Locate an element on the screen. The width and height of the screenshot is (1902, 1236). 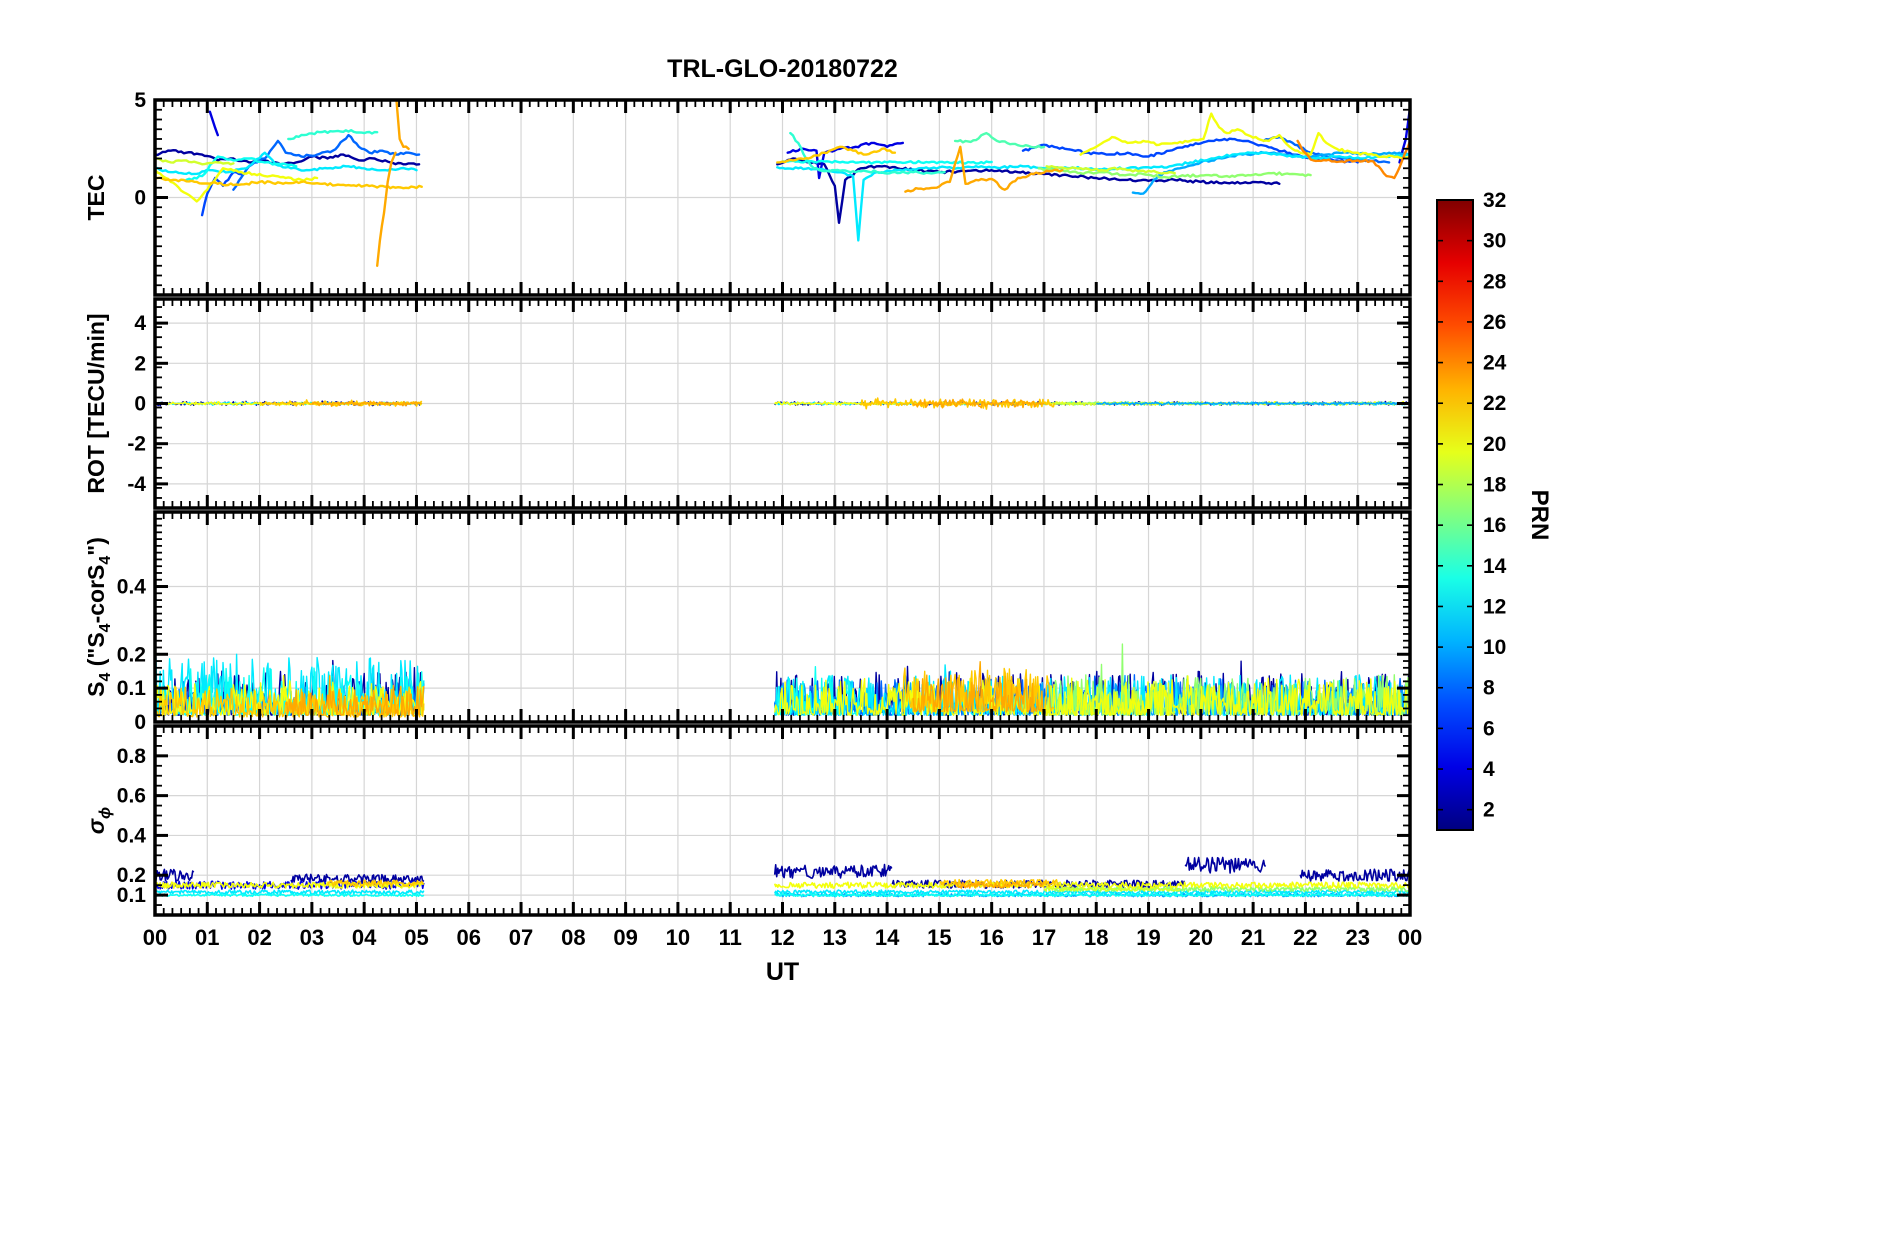
y-axis-label-rot: ROT [TECU/min] is located at coordinates (96, 403).